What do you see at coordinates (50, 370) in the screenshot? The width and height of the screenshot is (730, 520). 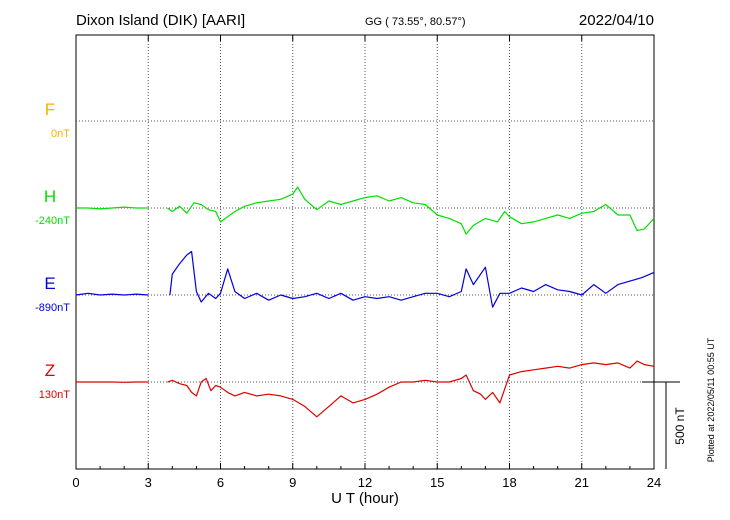 I see `component-letter-z: Z` at bounding box center [50, 370].